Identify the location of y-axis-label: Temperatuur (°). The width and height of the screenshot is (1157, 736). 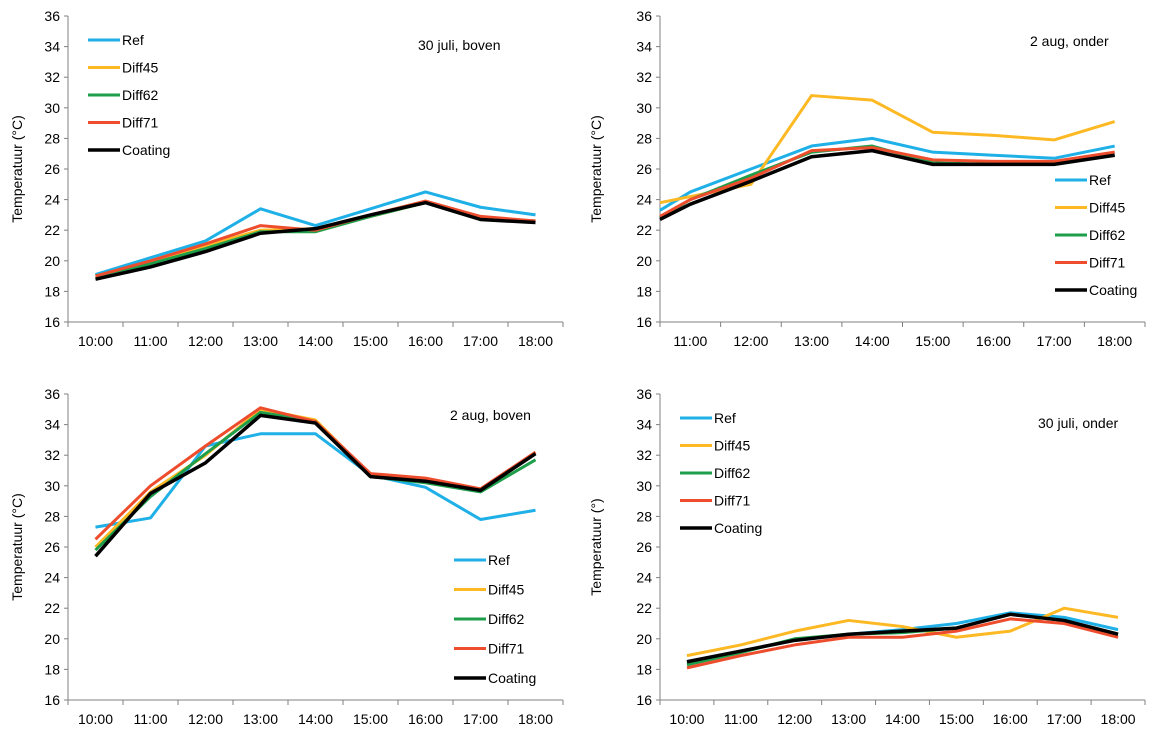
(596, 546).